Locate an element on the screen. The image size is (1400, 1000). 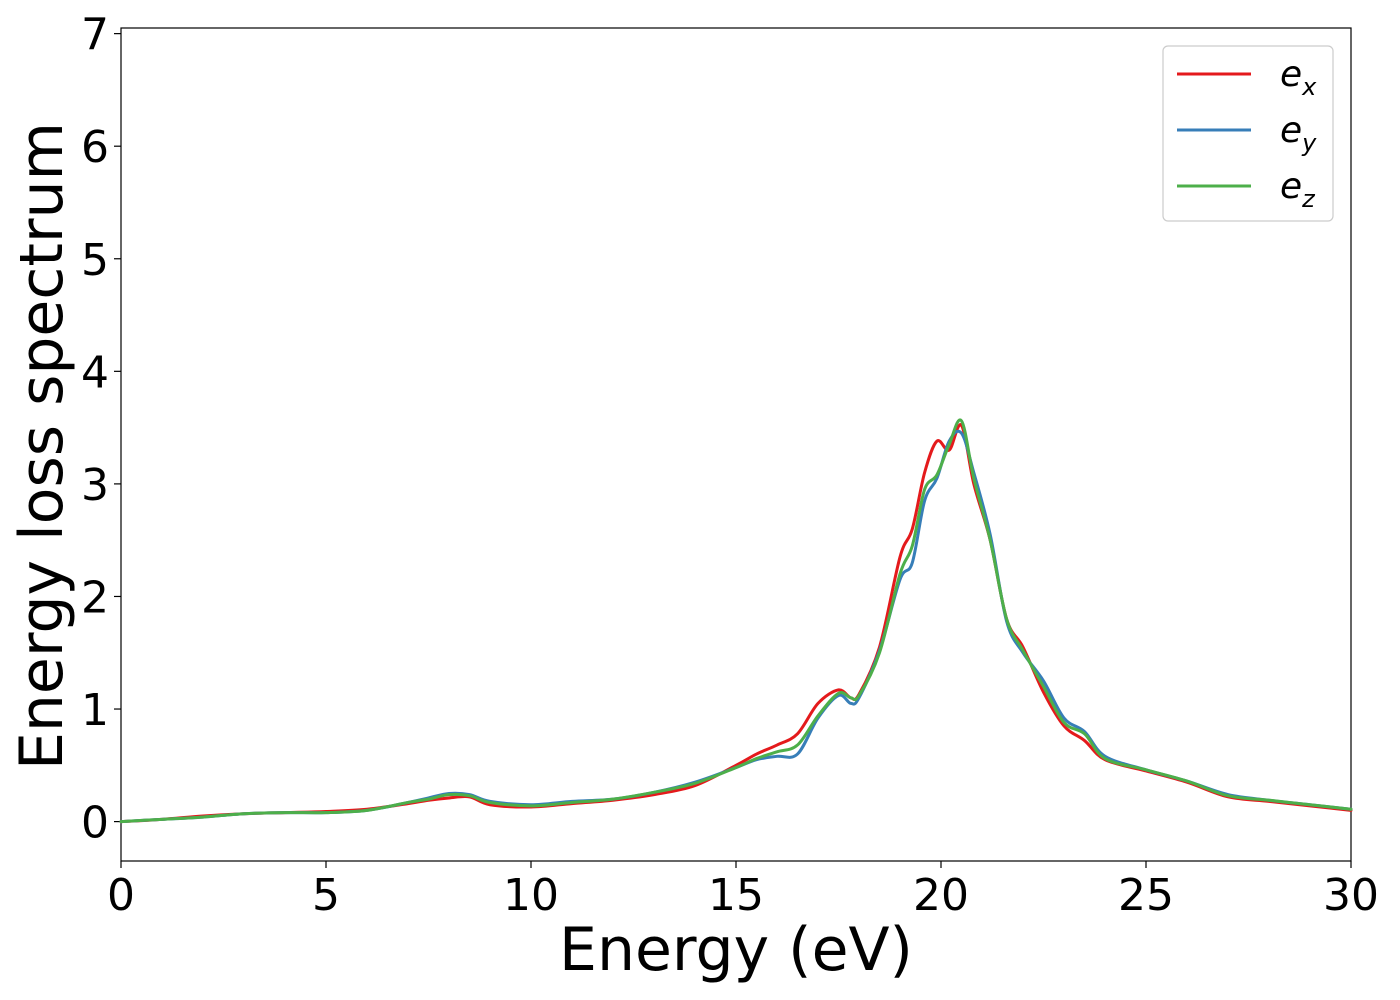
x-tick-label: 15 is located at coordinates (736, 895).